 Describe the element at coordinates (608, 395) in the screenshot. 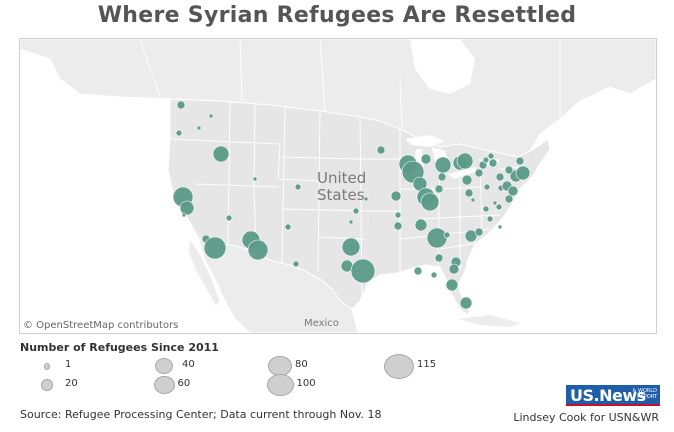

I see `logo-main-text: US.News` at that location.